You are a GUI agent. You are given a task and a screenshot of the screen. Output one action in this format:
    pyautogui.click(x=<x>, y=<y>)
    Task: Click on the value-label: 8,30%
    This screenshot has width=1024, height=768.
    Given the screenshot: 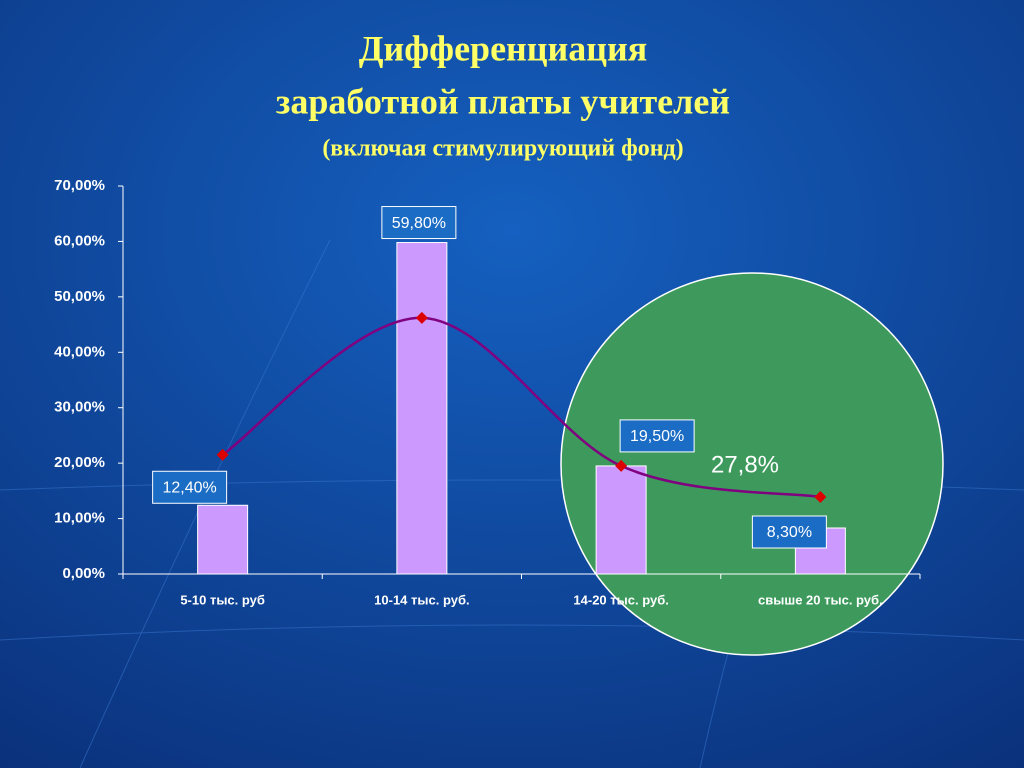 What is the action you would take?
    pyautogui.click(x=789, y=532)
    